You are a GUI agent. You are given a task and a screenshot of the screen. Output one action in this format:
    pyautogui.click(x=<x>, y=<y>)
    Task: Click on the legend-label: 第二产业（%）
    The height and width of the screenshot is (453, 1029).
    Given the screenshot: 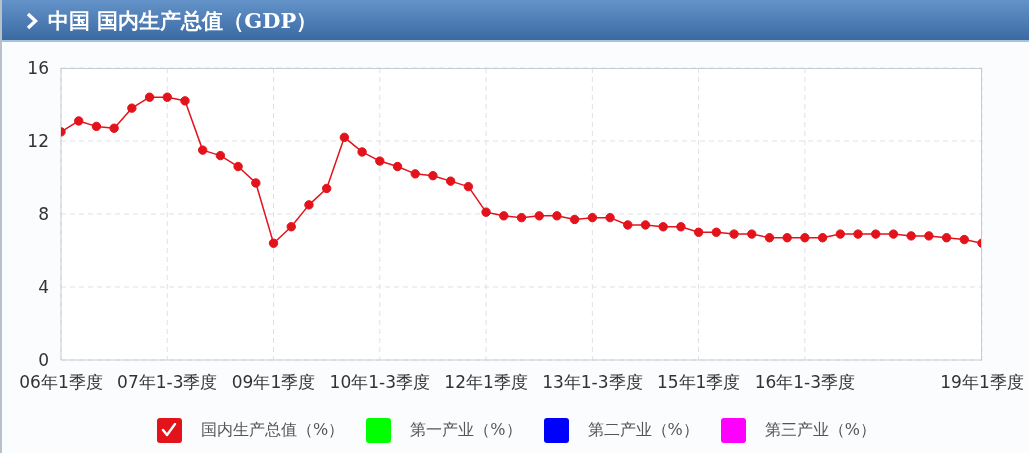 What is the action you would take?
    pyautogui.click(x=643, y=430)
    